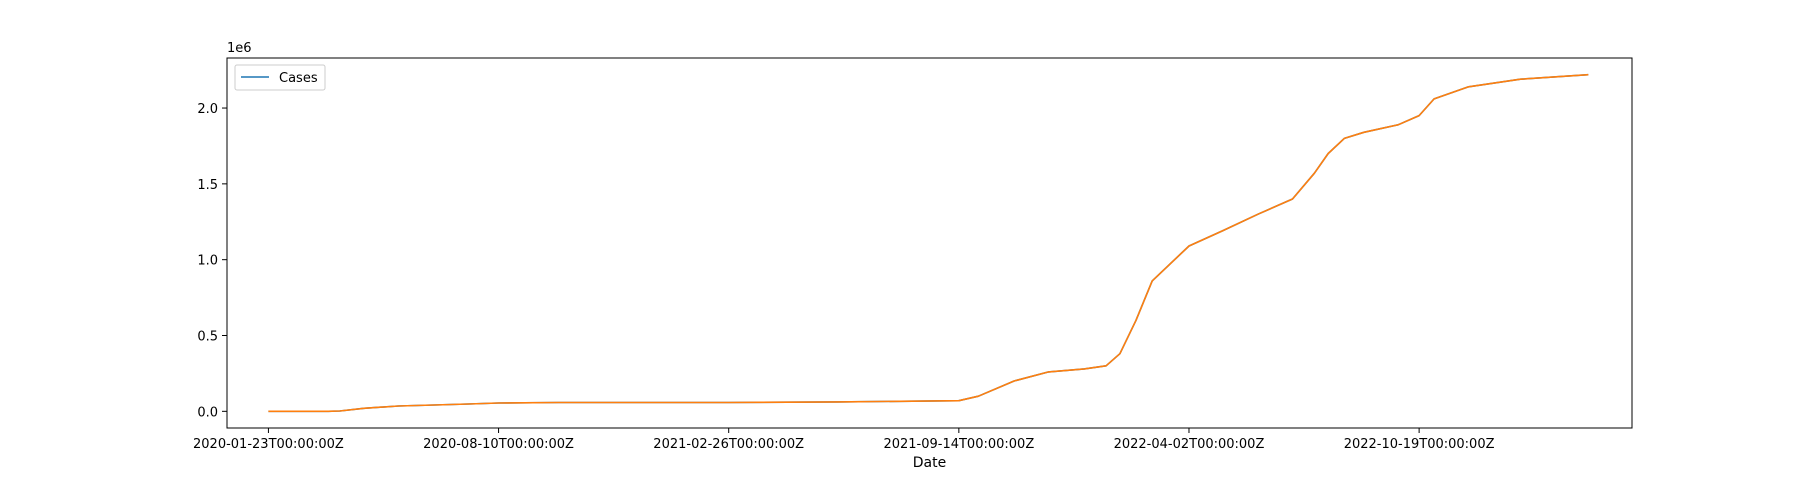 The image size is (1813, 480). What do you see at coordinates (207, 185) in the screenshot?
I see `y-tick-label: 1.5` at bounding box center [207, 185].